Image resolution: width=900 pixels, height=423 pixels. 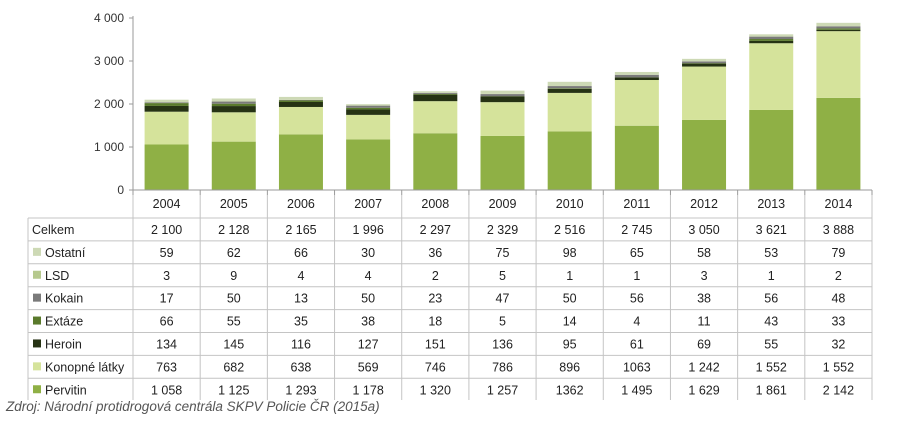 What do you see at coordinates (502, 367) in the screenshot?
I see `data-label: 786` at bounding box center [502, 367].